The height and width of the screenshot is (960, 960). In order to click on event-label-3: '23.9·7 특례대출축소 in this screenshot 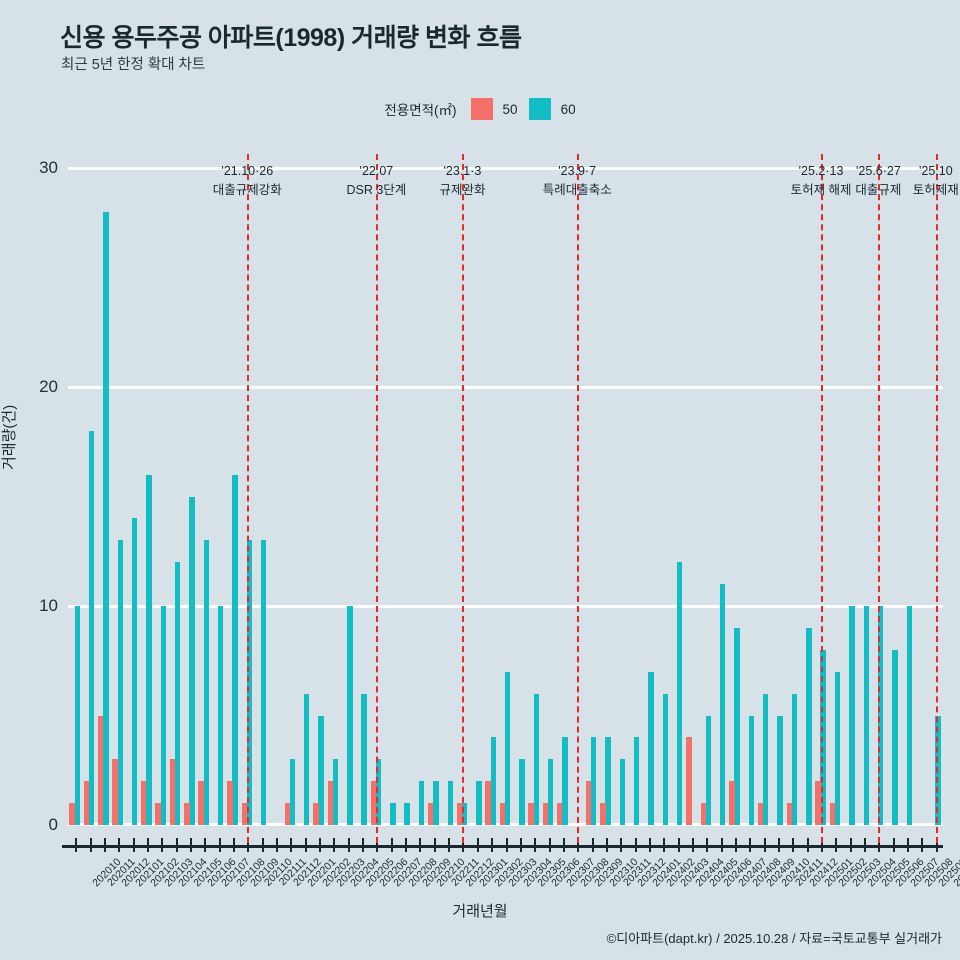, I will do `click(577, 181)`.